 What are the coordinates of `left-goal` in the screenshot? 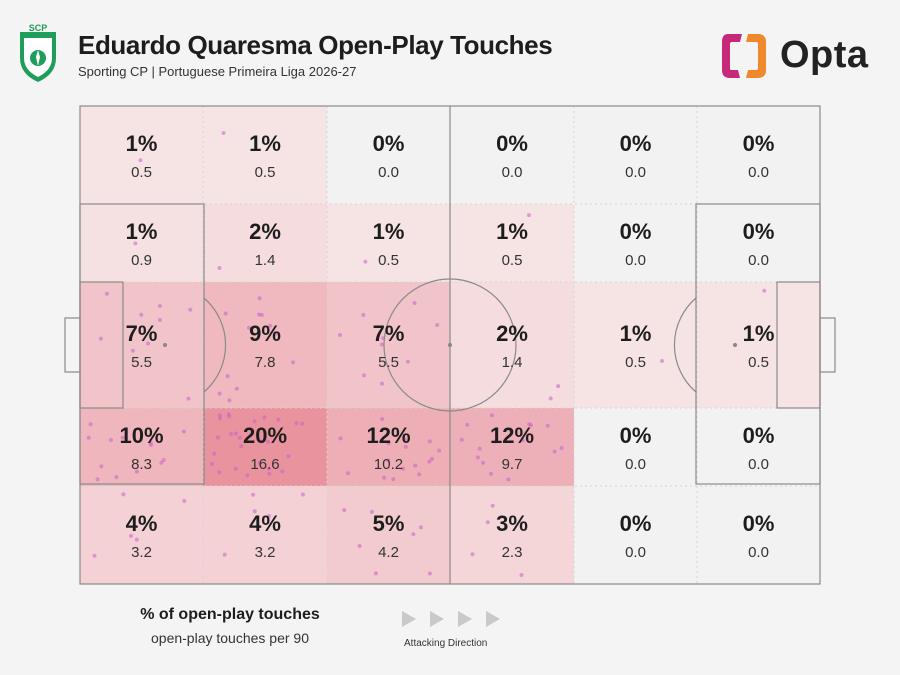 It's located at (72, 345).